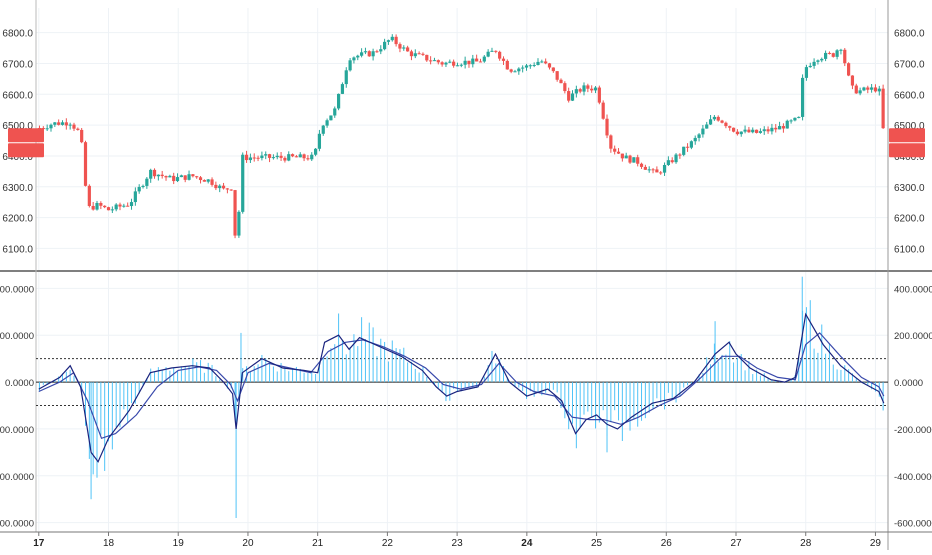  What do you see at coordinates (736, 543) in the screenshot?
I see `time-tick-label: 27` at bounding box center [736, 543].